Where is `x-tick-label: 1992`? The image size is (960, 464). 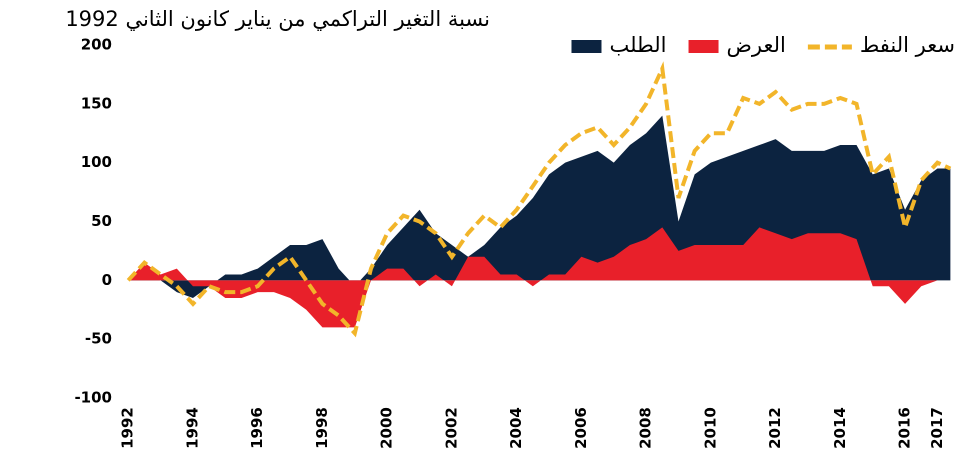
x-tick-label: 1992 is located at coordinates (128, 428).